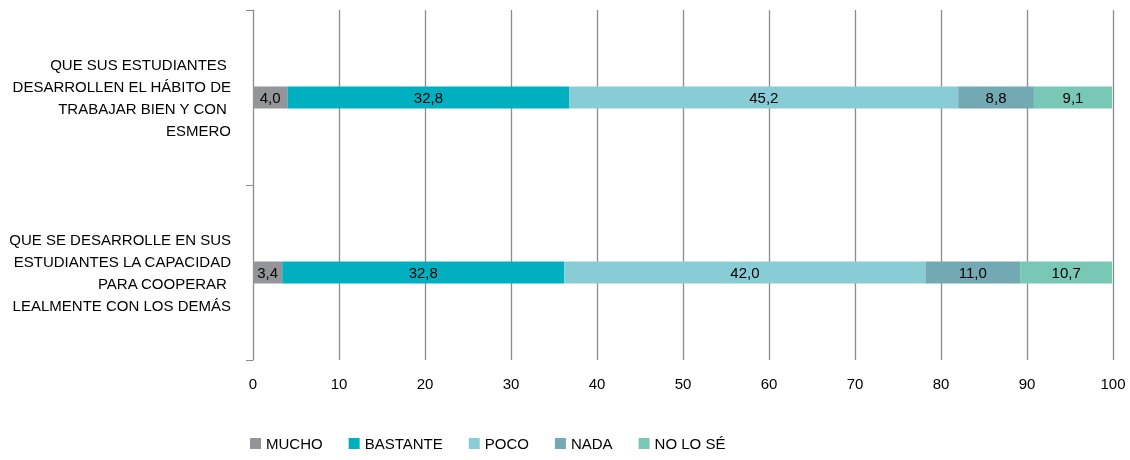  I want to click on x-tick-label: 90, so click(1027, 383).